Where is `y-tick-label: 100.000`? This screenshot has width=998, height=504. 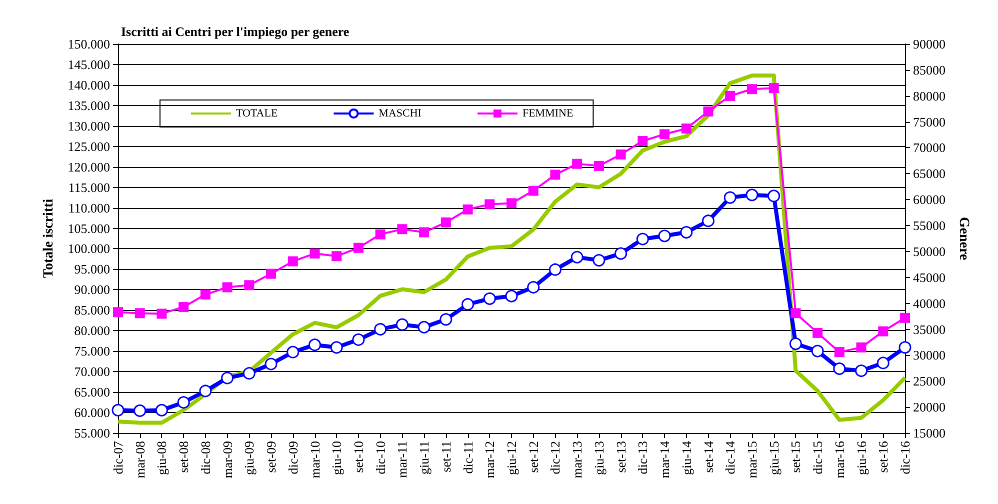
y-tick-label: 100.000 is located at coordinates (89, 248).